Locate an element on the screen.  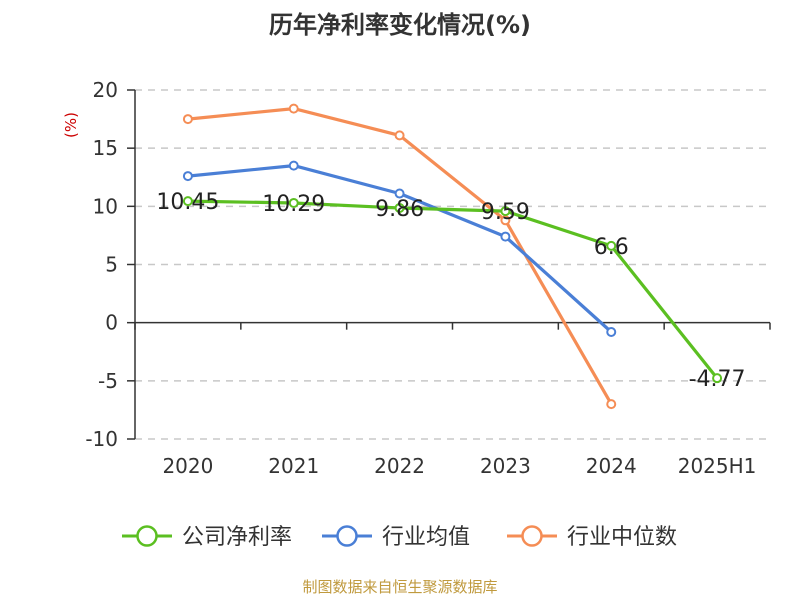
data-label: 9.59 is located at coordinates (505, 212).